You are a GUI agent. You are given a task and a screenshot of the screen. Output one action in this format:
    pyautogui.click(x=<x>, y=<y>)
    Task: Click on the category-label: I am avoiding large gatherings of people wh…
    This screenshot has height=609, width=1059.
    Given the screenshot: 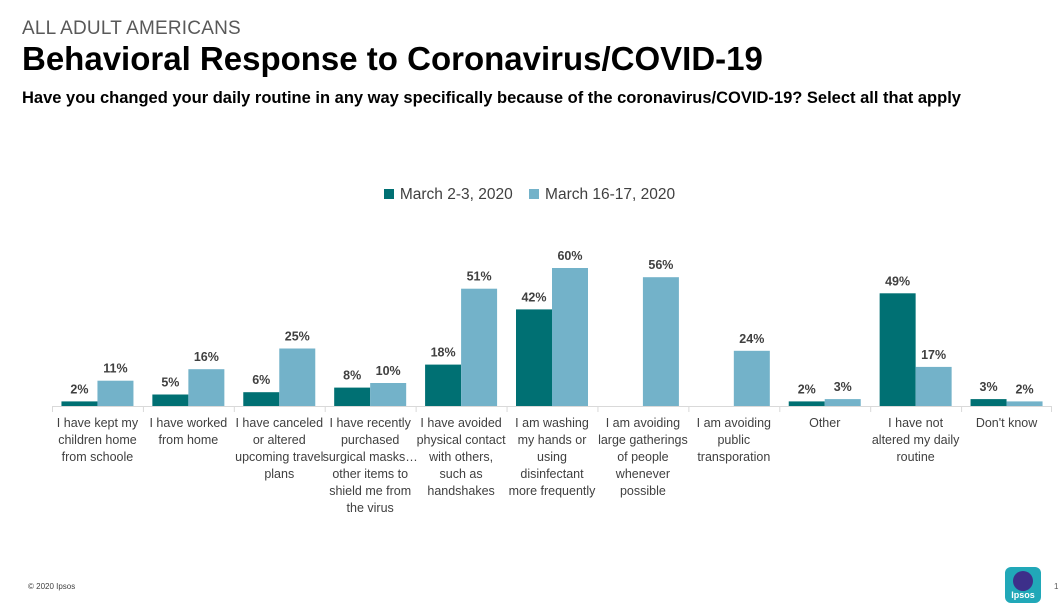 What is the action you would take?
    pyautogui.click(x=643, y=457)
    